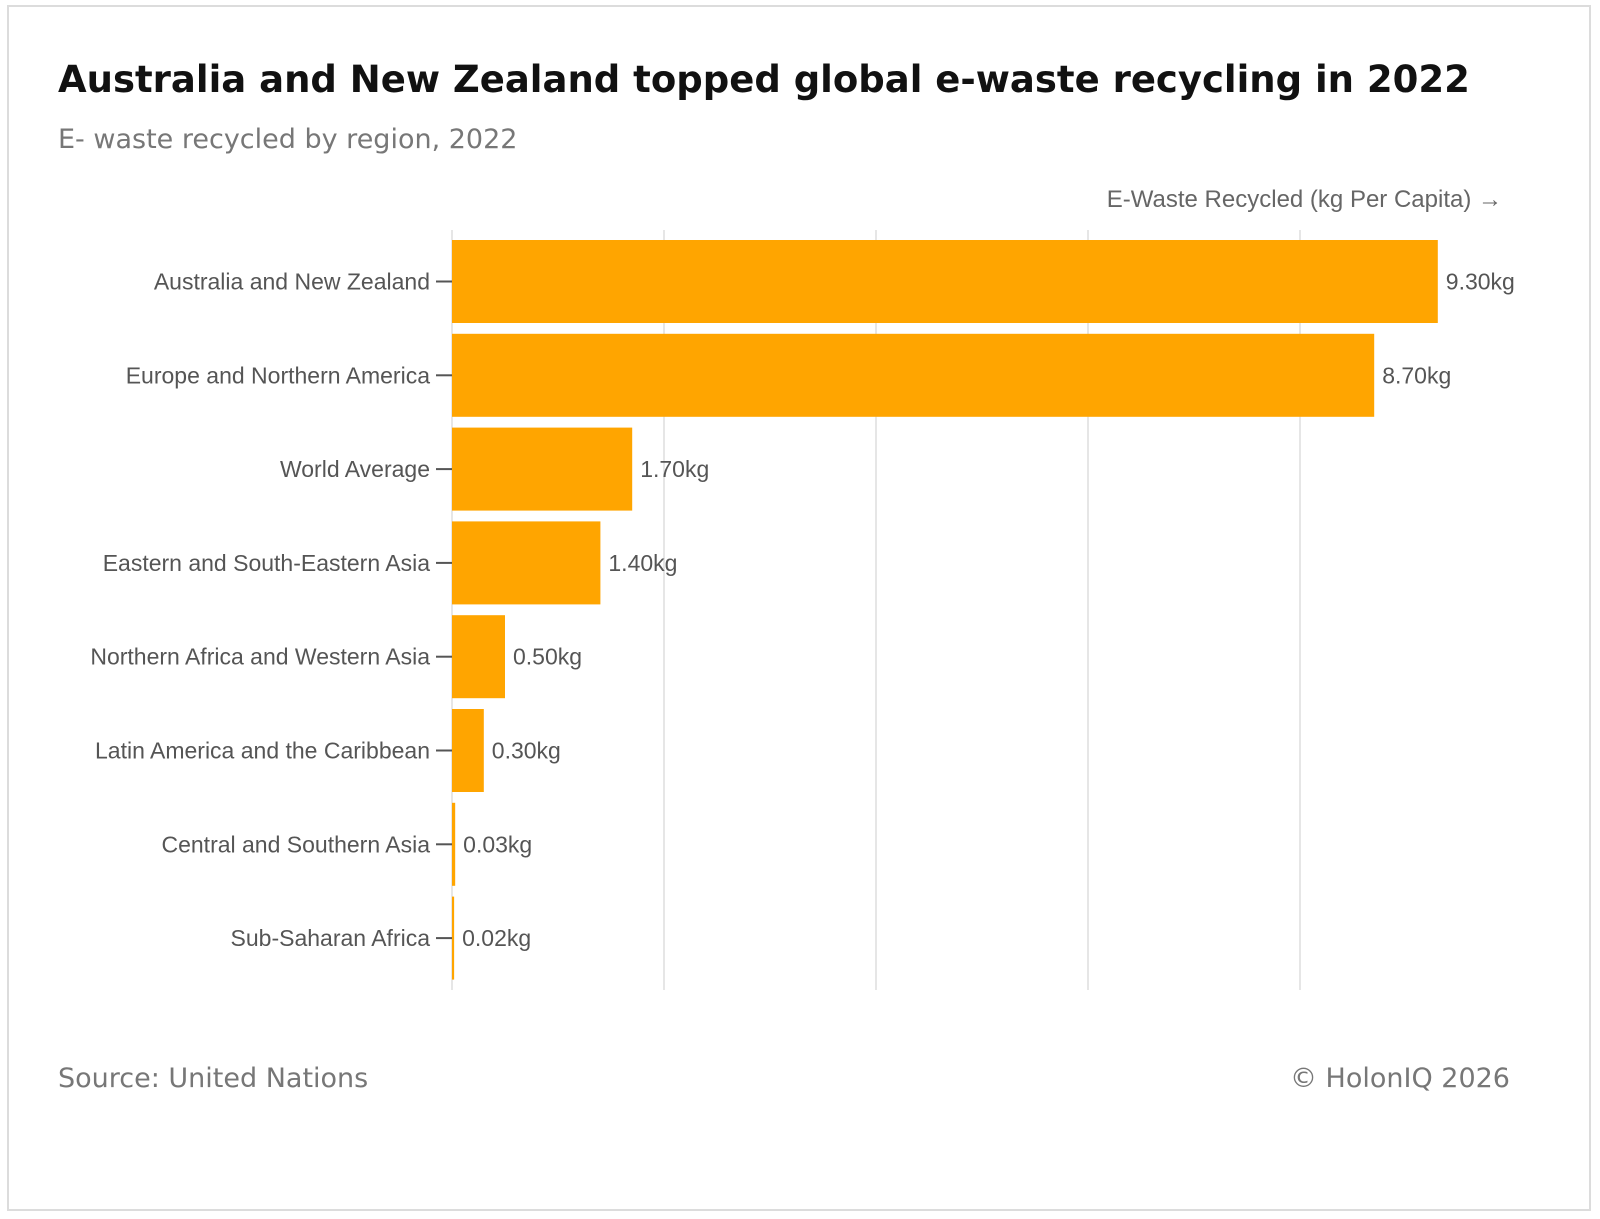 This screenshot has width=1600, height=1219. Describe the element at coordinates (213, 1078) in the screenshot. I see `source-note: Source: United Nations` at that location.